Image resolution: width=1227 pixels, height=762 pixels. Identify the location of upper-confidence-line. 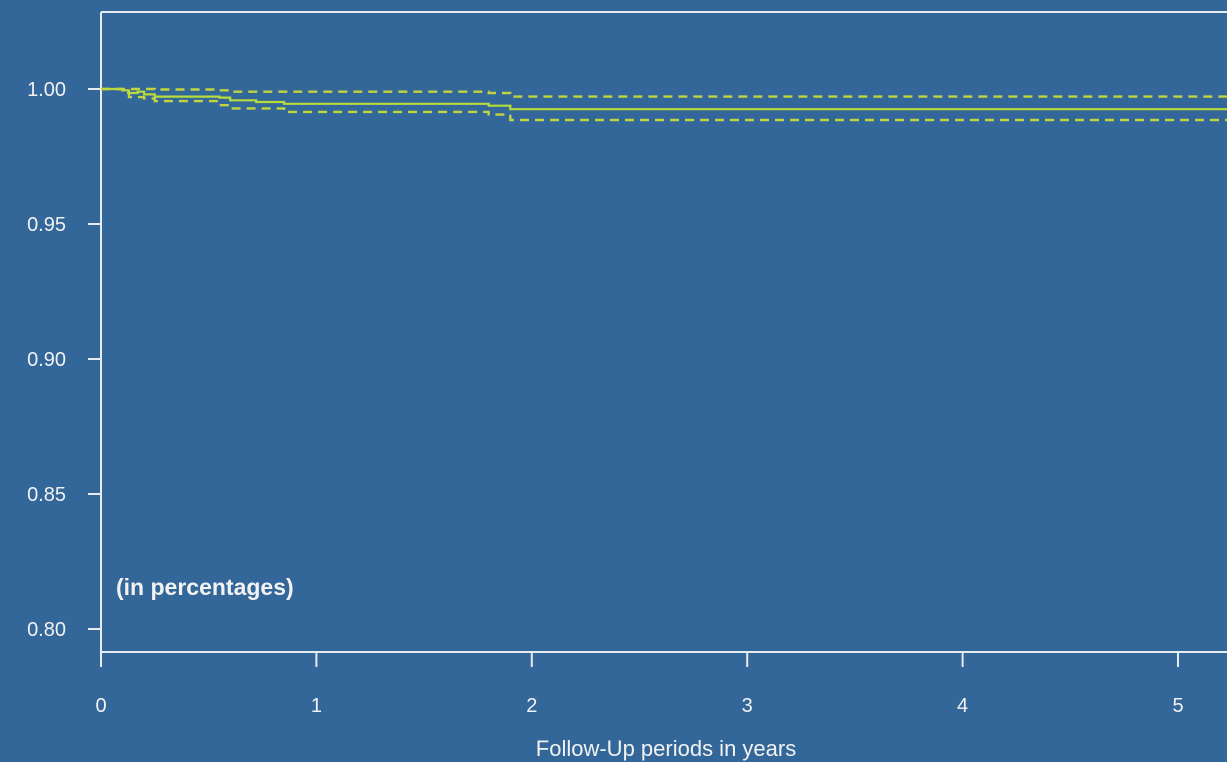
(664, 92).